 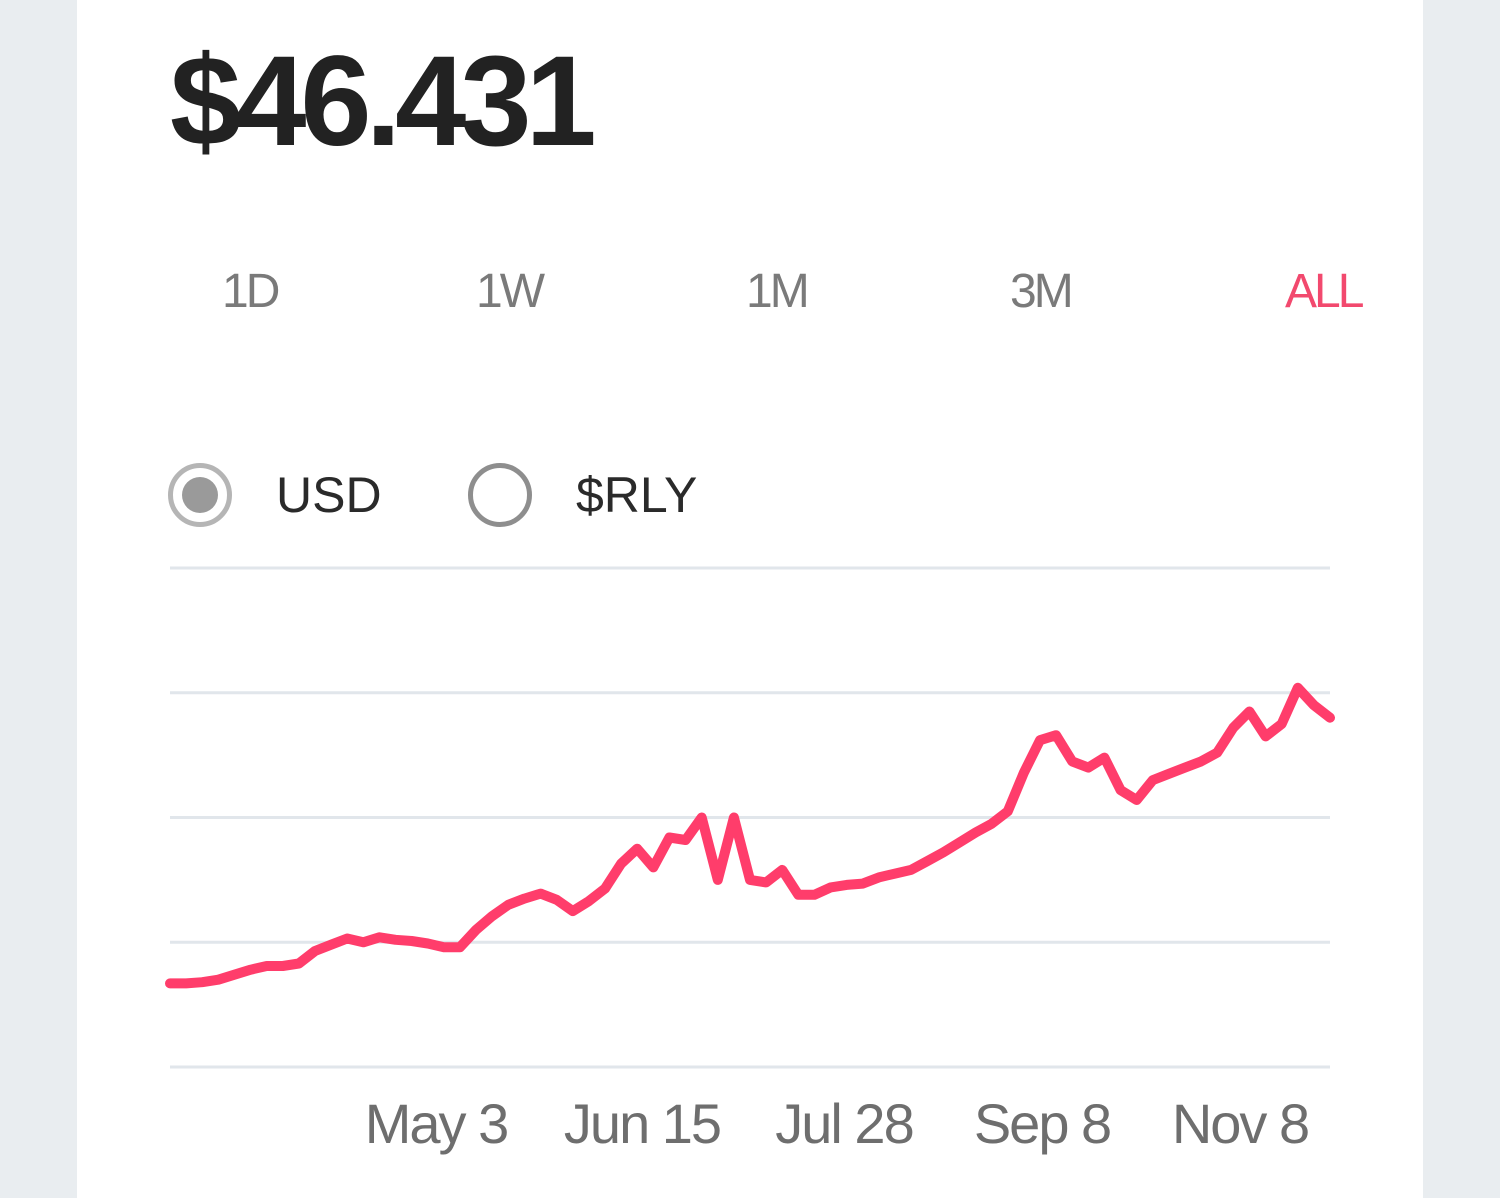 I want to click on range-tab-all: ALL, so click(x=1324, y=291).